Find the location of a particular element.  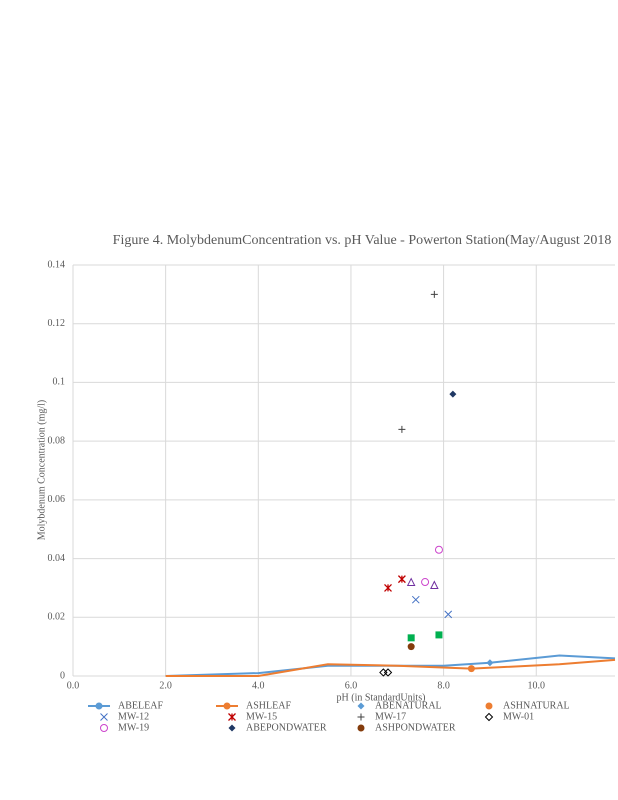

legend-label: ASHPONDWATER is located at coordinates (415, 727).